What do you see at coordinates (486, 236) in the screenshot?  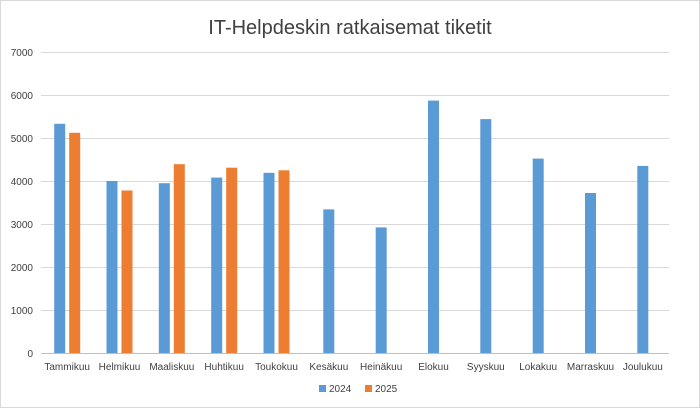 I see `bar-2024-syyskuu` at bounding box center [486, 236].